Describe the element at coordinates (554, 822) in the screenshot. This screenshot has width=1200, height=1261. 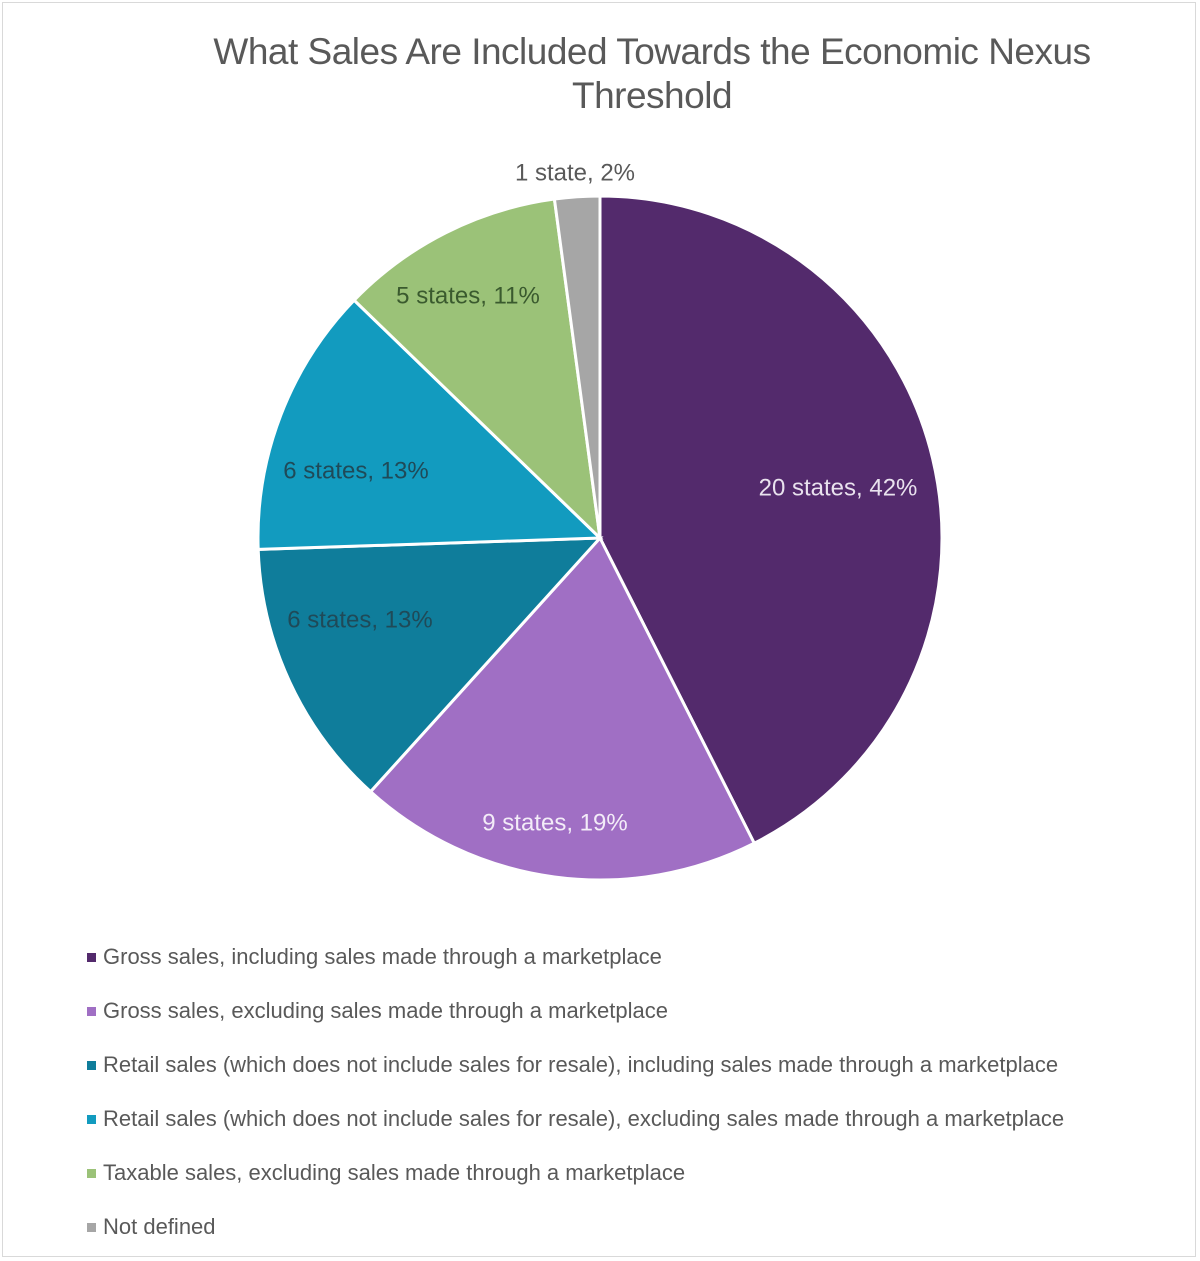
I see `slice-data-label: 9 states, 19%` at that location.